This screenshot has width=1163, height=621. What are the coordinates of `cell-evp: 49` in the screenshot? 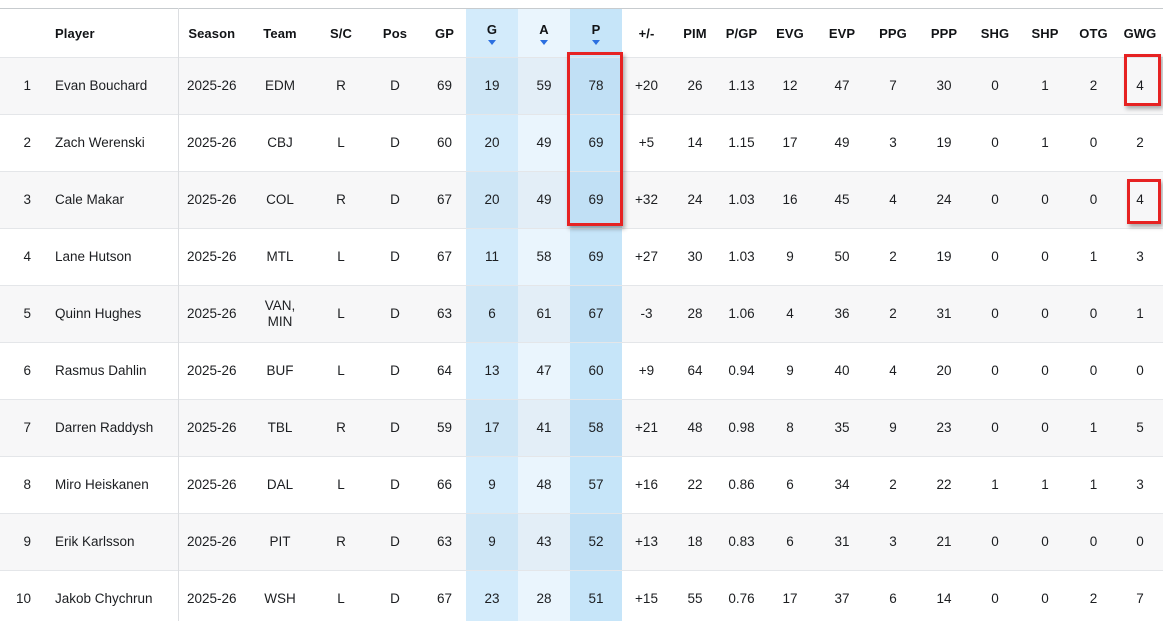 It's located at (842, 143).